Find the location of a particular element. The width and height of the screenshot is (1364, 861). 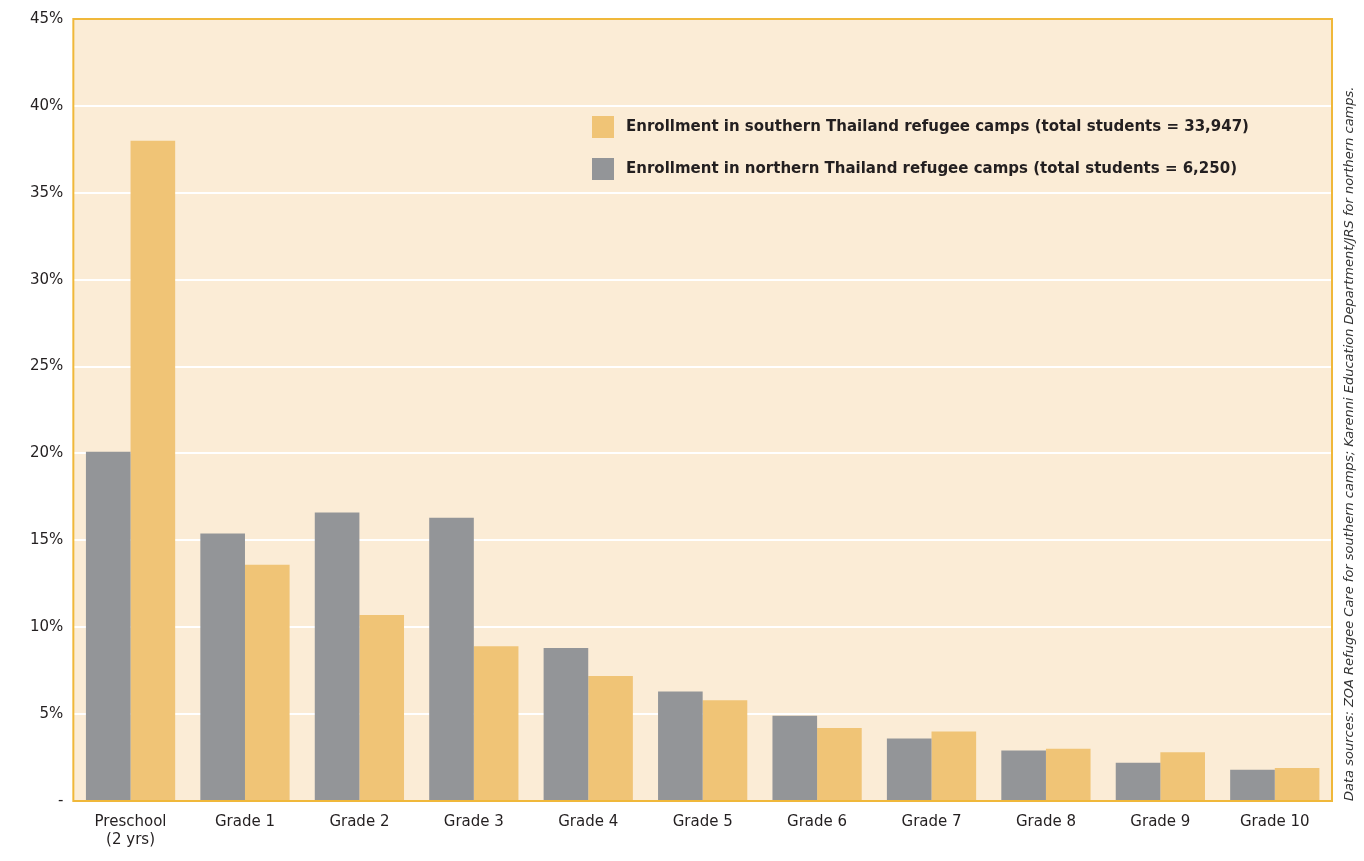

y-tick-label: 30% is located at coordinates (47, 278).